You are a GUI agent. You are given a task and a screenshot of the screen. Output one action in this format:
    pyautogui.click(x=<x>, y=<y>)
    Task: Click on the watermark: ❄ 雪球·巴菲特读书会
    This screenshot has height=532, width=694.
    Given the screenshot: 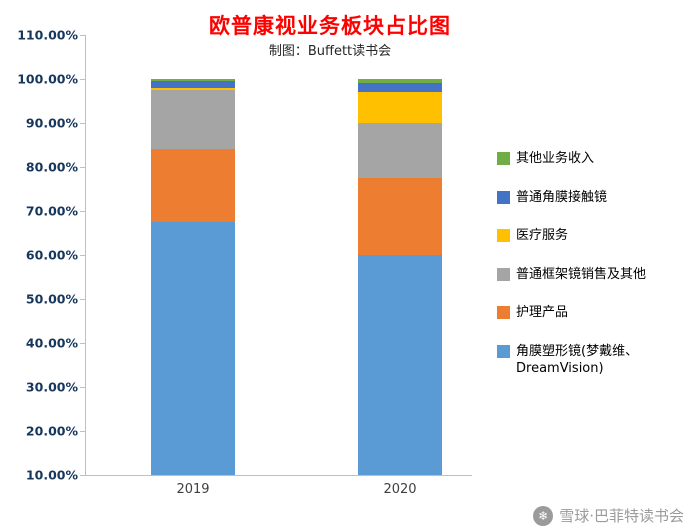 What is the action you would take?
    pyautogui.click(x=608, y=515)
    